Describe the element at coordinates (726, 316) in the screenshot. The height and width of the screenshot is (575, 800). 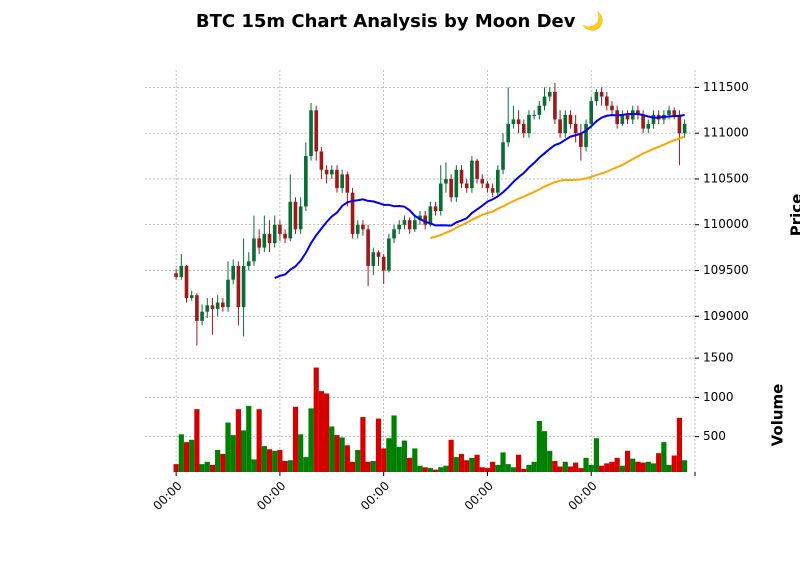
I see `y-tick-label: 109000` at that location.